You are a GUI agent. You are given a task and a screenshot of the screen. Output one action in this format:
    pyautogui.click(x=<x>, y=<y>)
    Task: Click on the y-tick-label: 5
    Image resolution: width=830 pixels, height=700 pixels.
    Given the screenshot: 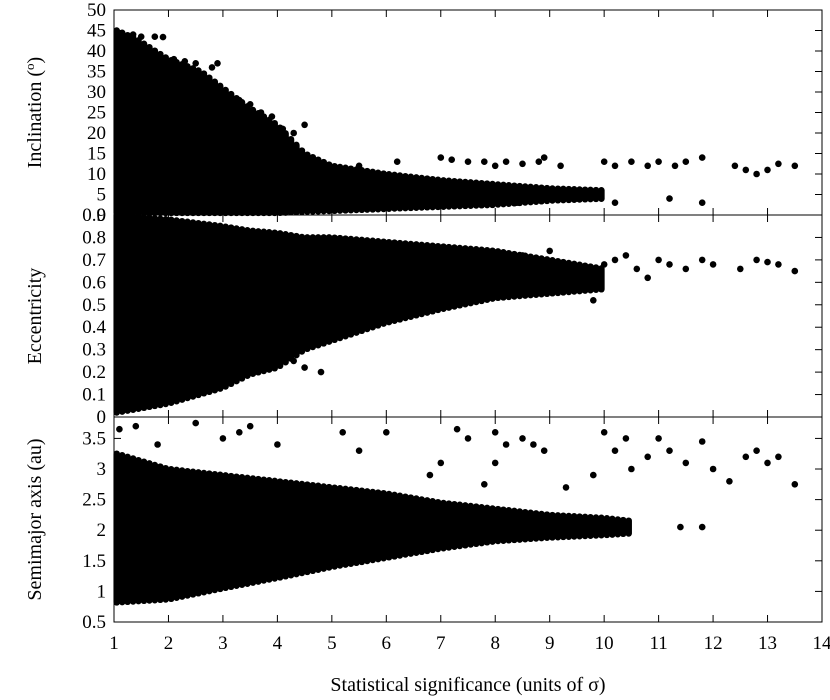 What is the action you would take?
    pyautogui.click(x=102, y=195)
    